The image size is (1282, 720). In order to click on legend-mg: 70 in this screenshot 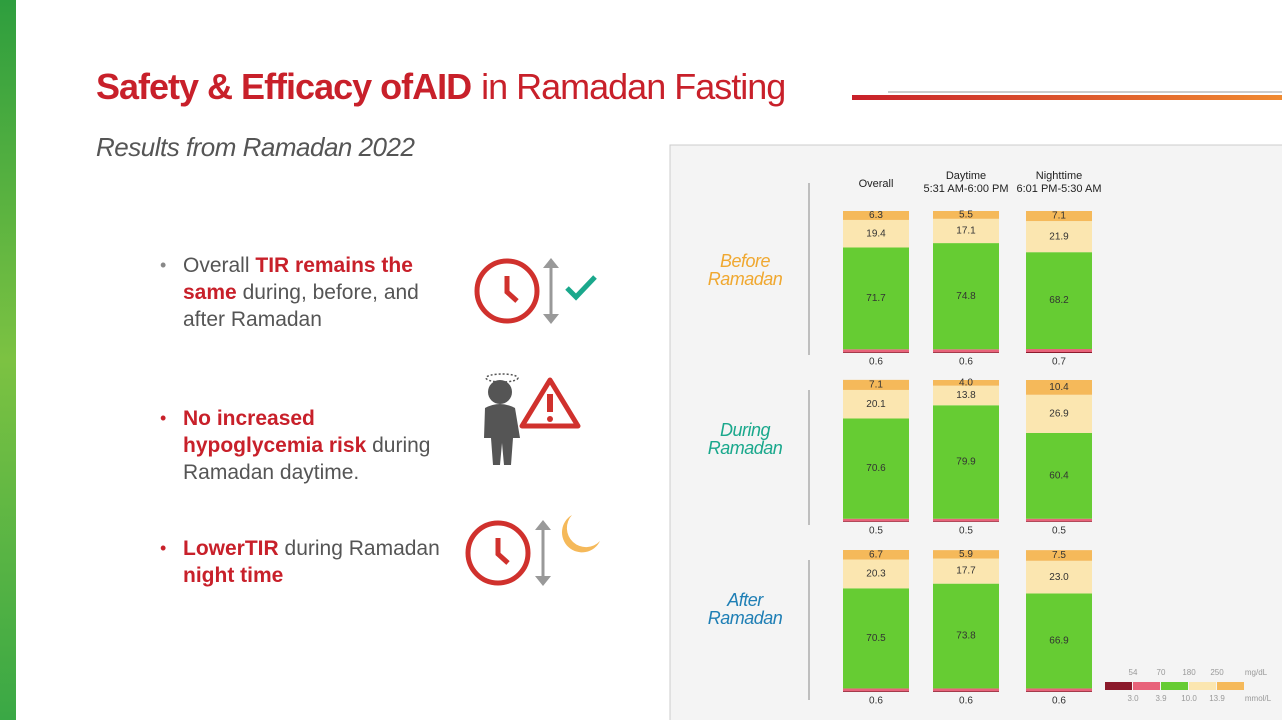, I will do `click(1161, 672)`.